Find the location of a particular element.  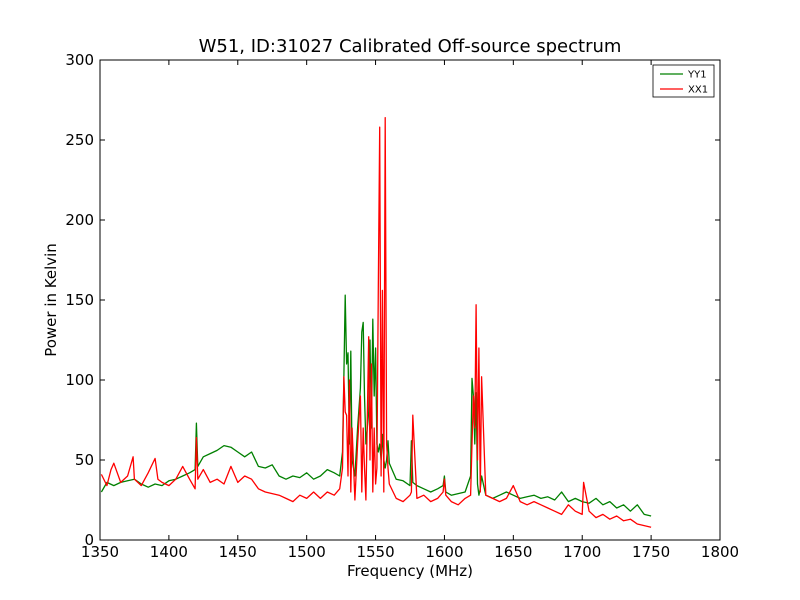

x-tick-label: 1550 is located at coordinates (375, 552).